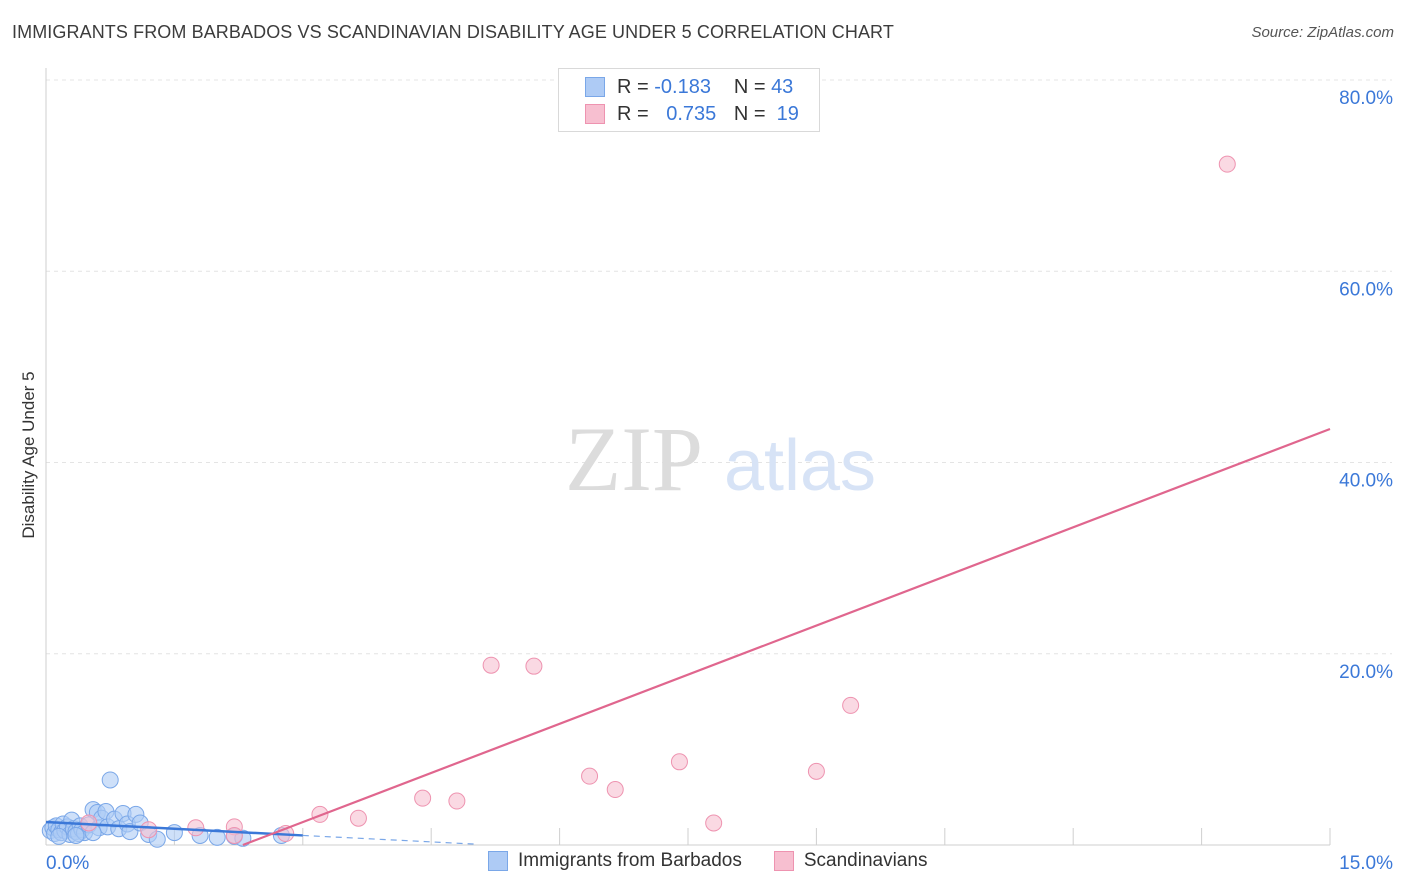  Describe the element at coordinates (787, 113) in the screenshot. I see `legend-n-value: 19` at that location.